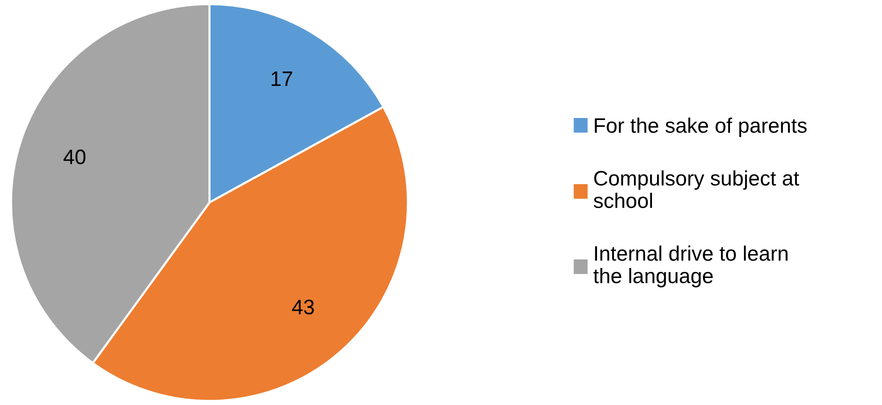  What do you see at coordinates (700, 128) in the screenshot?
I see `legend-label: For the sake of parents` at bounding box center [700, 128].